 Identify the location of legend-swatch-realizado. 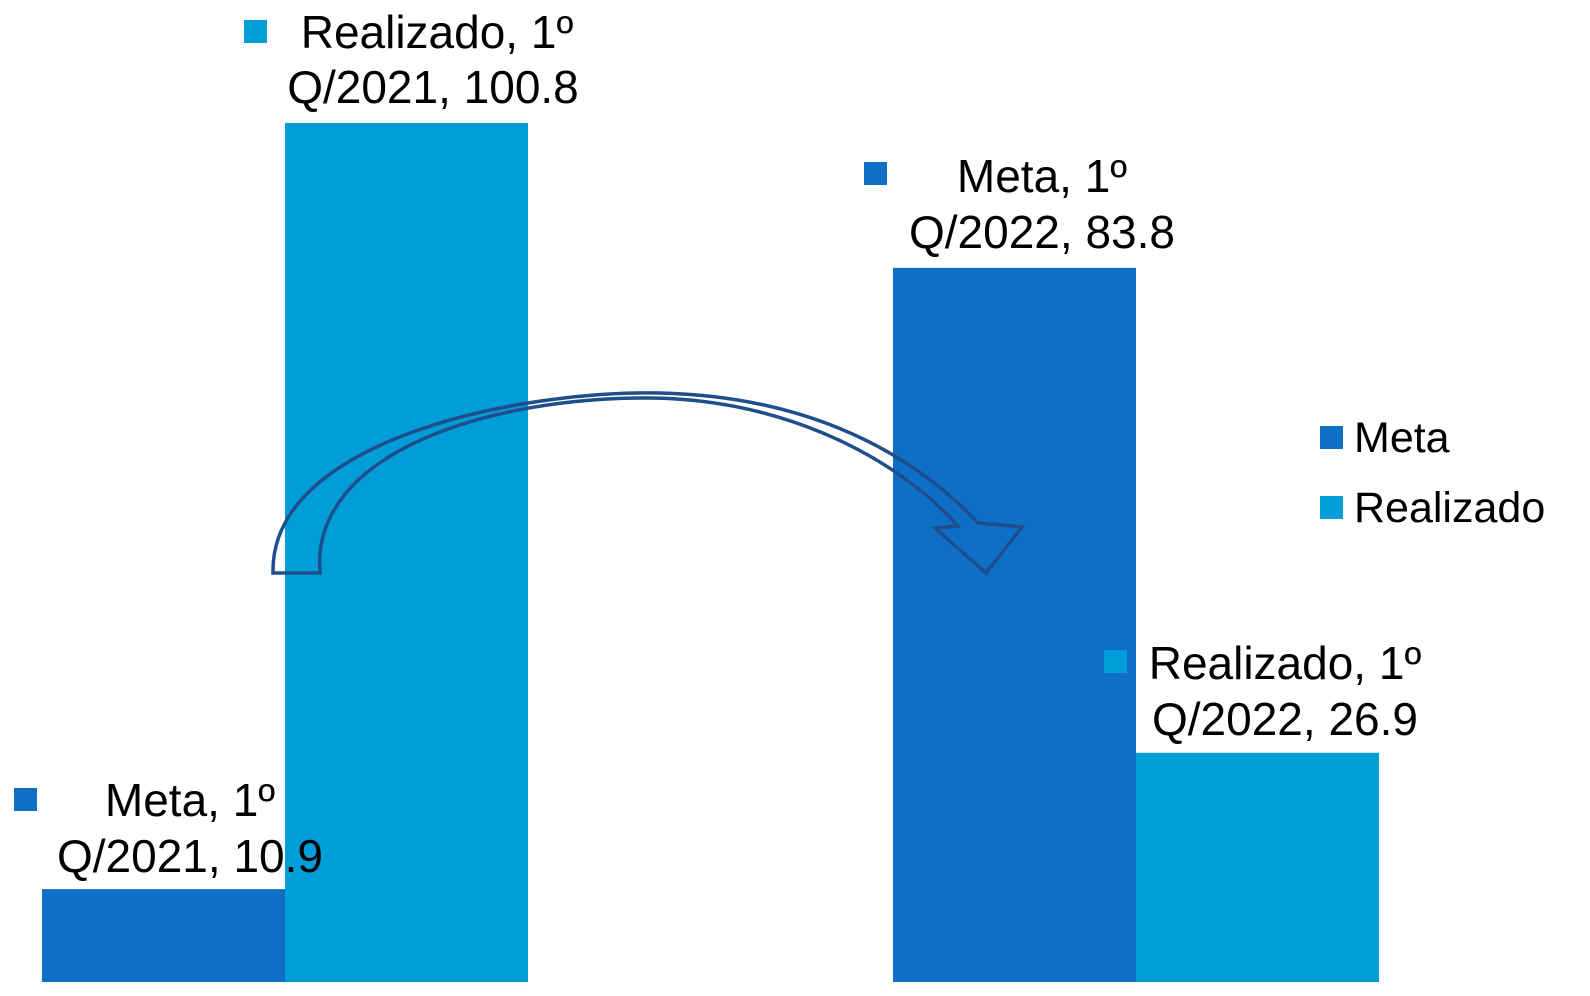
(1331, 507).